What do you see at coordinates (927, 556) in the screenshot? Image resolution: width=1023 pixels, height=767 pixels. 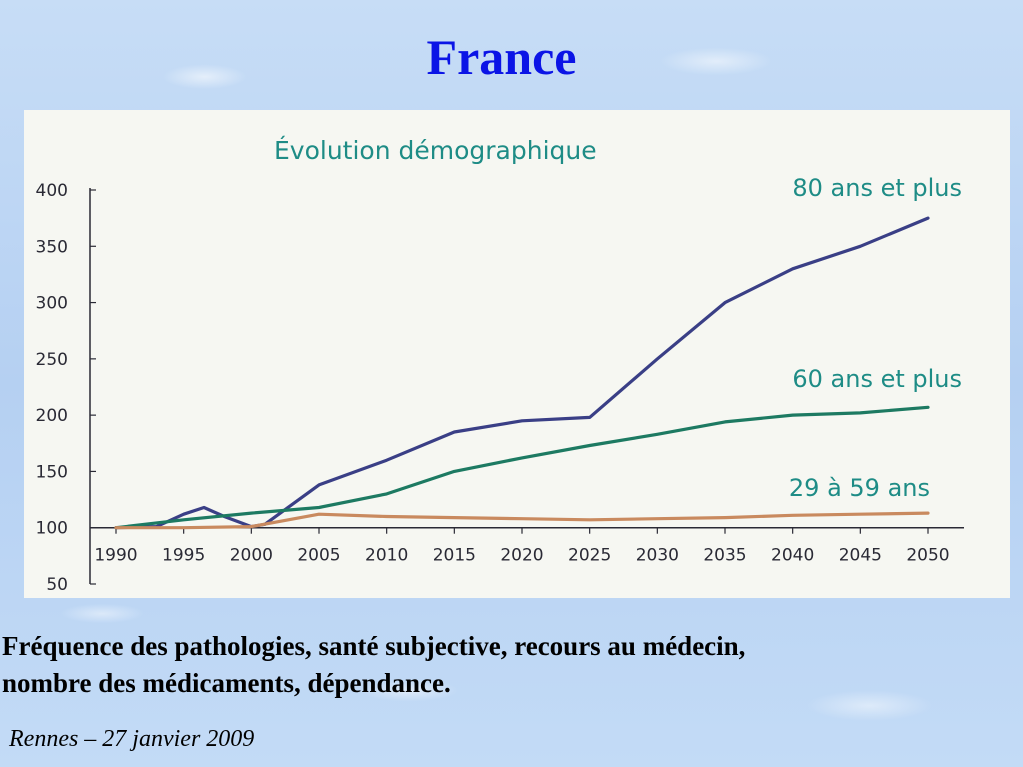 I see `x-tick-label: 2050` at bounding box center [927, 556].